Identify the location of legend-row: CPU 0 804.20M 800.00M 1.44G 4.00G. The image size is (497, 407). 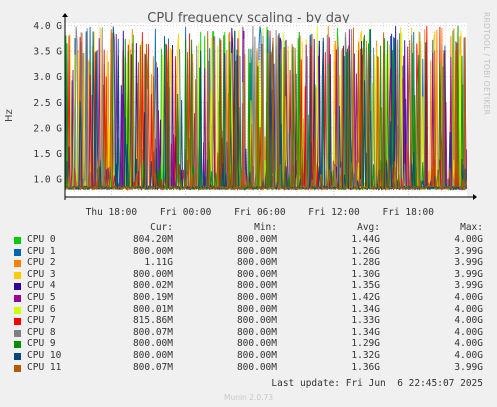
(248, 240).